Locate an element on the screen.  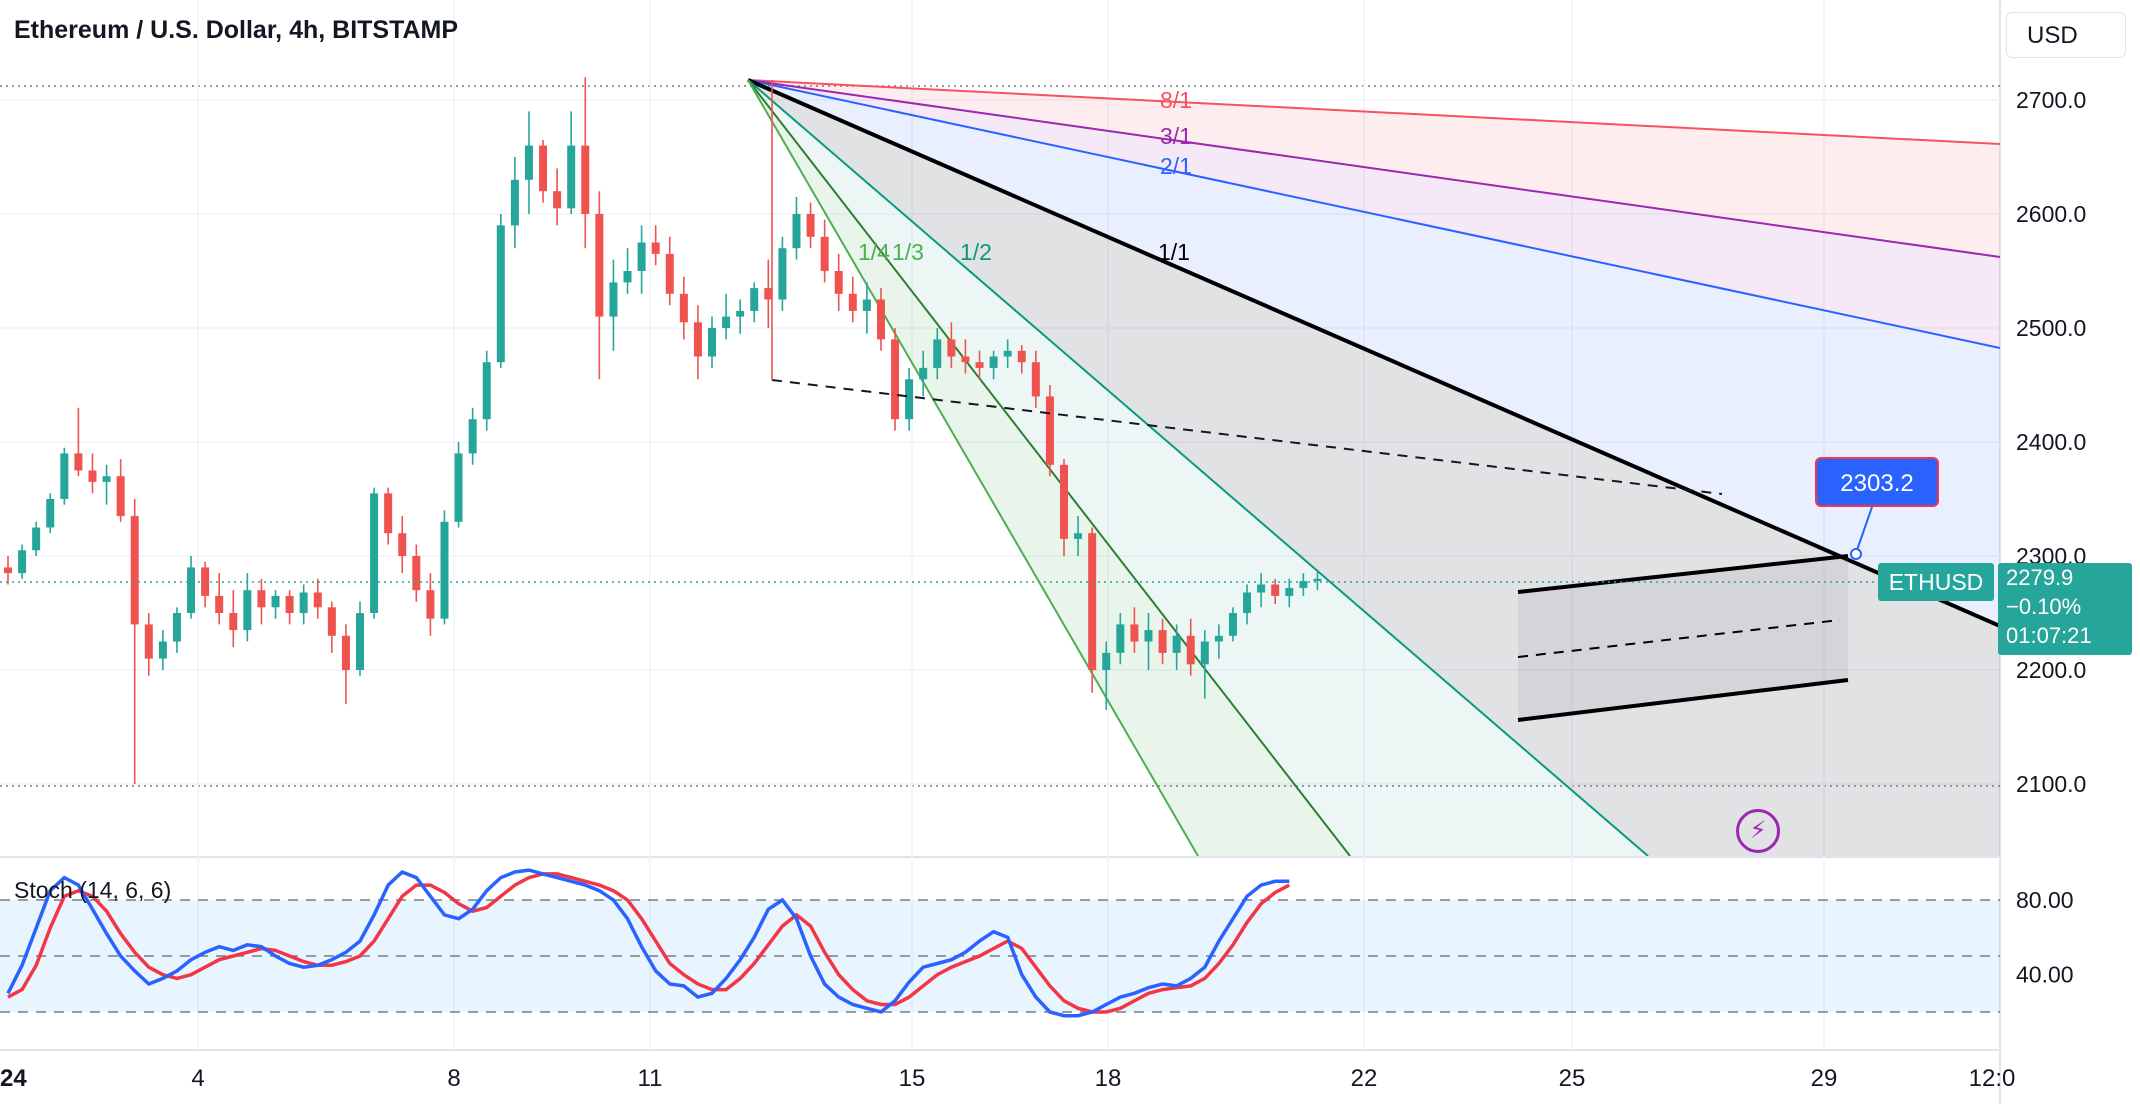
x-tick-label: 11 is located at coordinates (650, 1078).